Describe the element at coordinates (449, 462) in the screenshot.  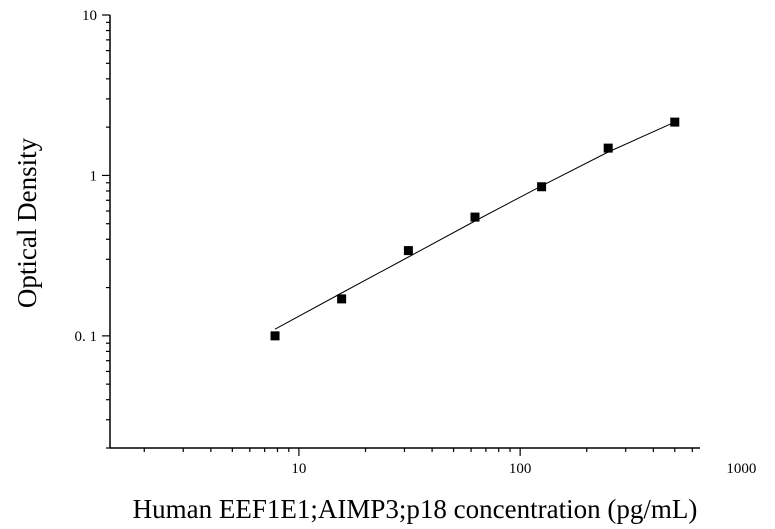
I see `x-ticks: 10 100 1000` at that location.